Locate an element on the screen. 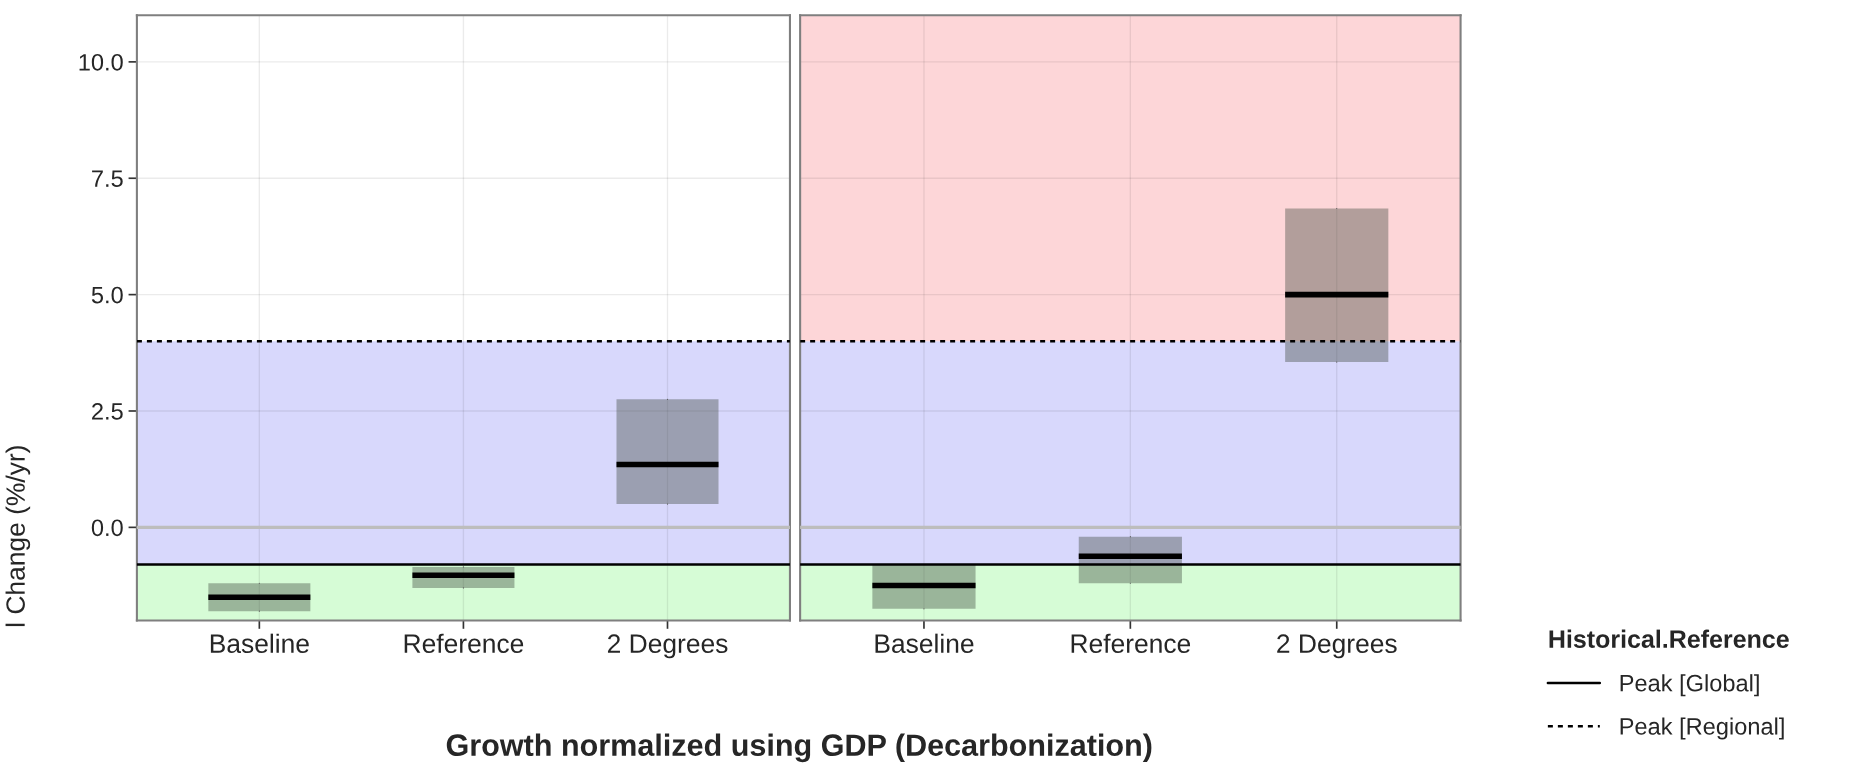  y-tick-label: 7.5 is located at coordinates (107, 179).